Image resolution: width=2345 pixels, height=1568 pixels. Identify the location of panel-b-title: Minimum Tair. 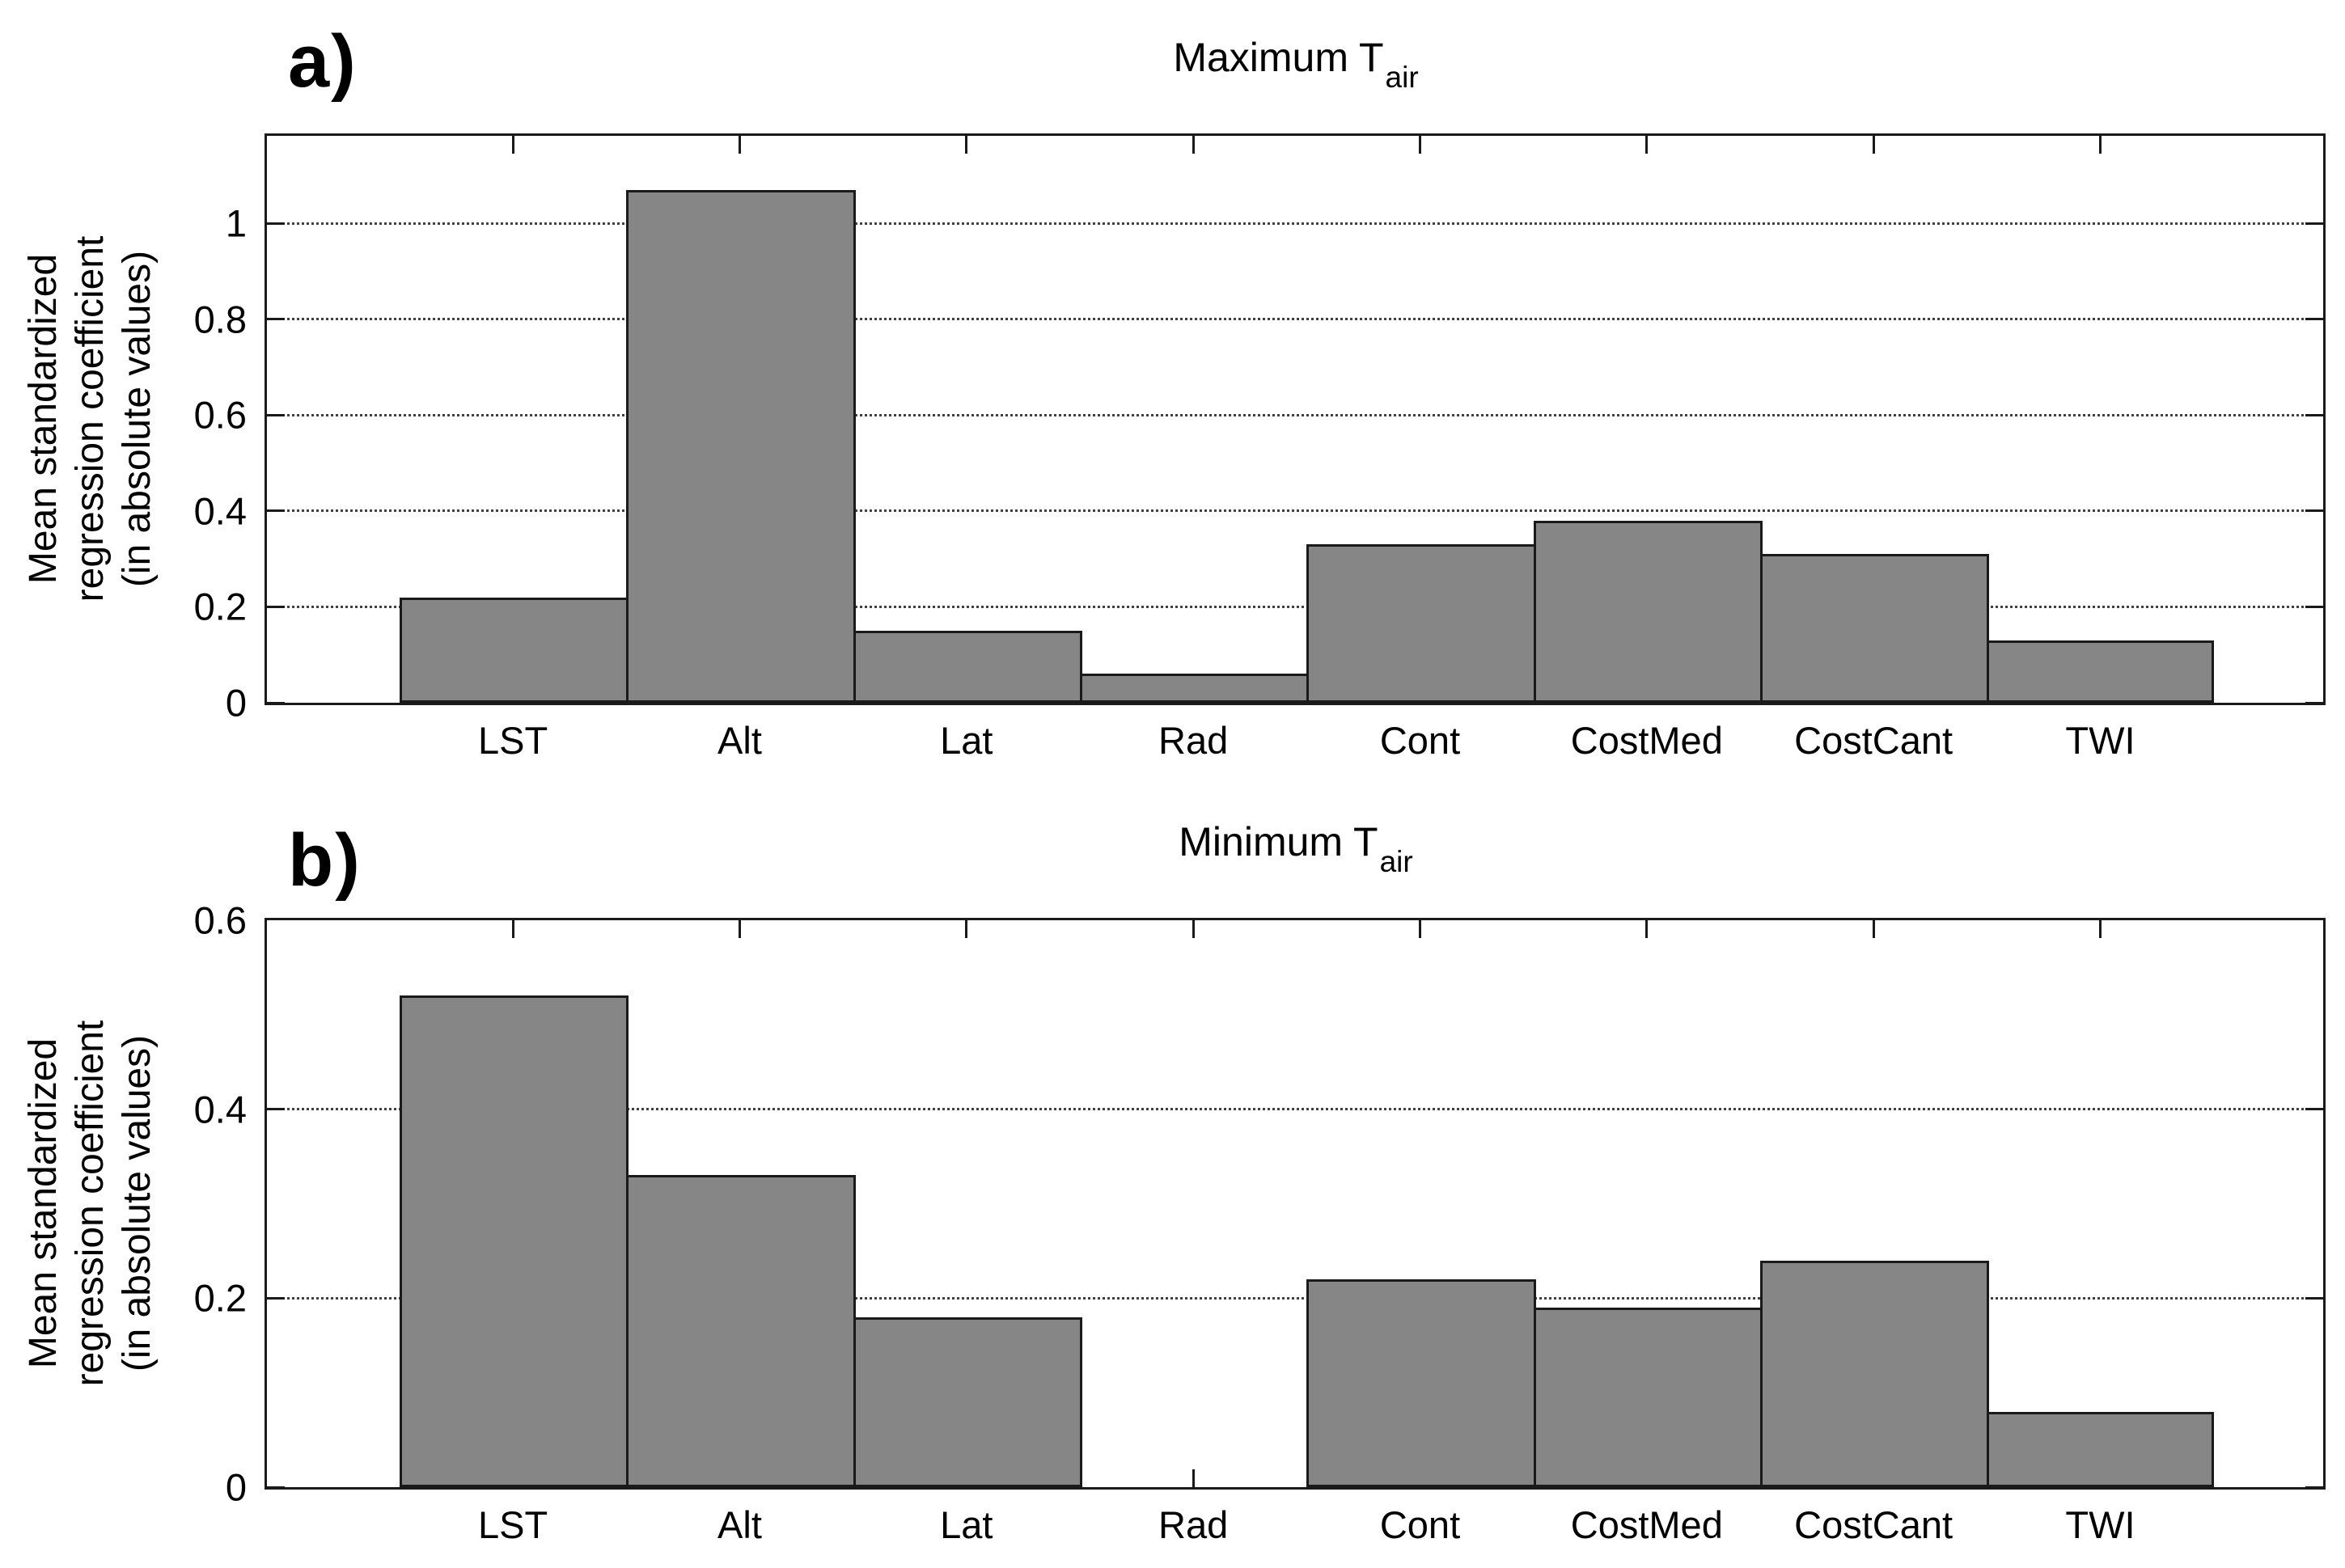
(1295, 848).